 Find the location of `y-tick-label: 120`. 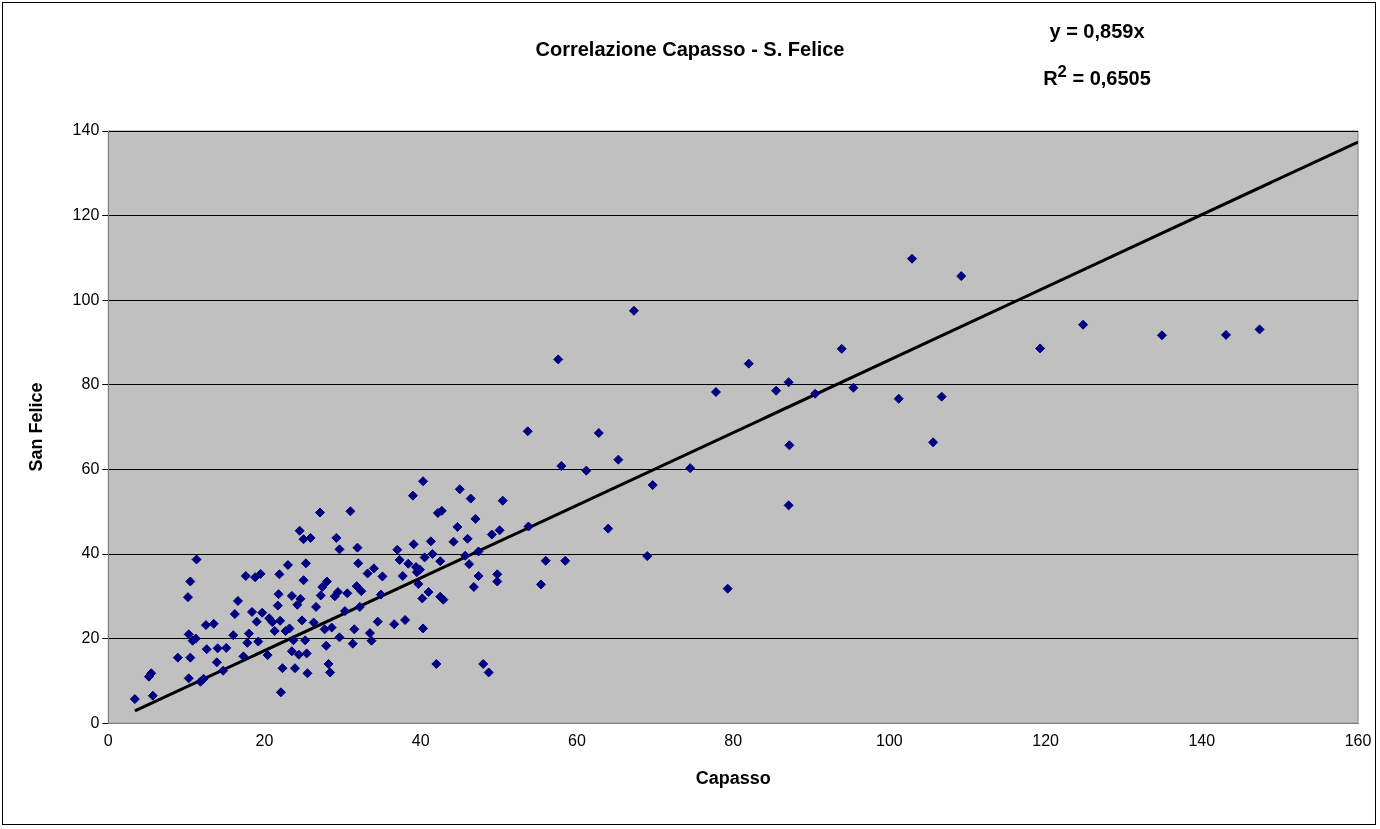

y-tick-label: 120 is located at coordinates (86, 215).